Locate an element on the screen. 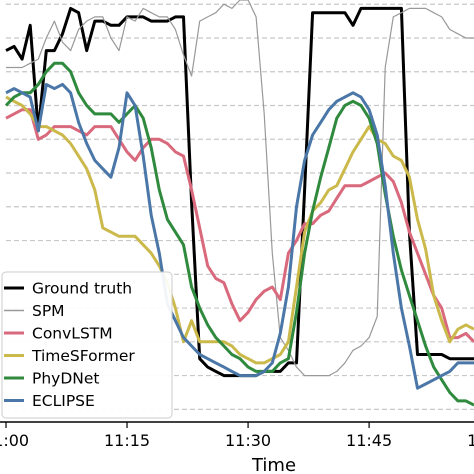 The width and height of the screenshot is (474, 474). legend-label: ECLIPSE is located at coordinates (63, 401).